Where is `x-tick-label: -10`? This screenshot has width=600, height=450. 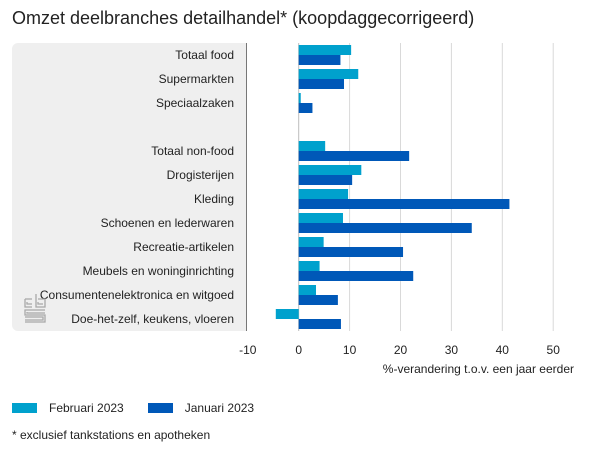
x-tick-label: -10 is located at coordinates (248, 350).